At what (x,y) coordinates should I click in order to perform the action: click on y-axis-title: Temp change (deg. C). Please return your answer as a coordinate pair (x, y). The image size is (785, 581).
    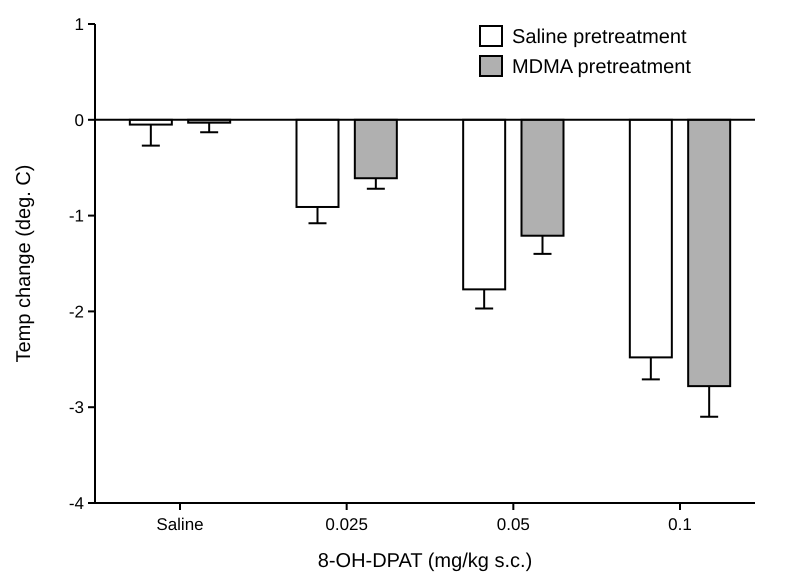
    Looking at the image, I should click on (24, 263).